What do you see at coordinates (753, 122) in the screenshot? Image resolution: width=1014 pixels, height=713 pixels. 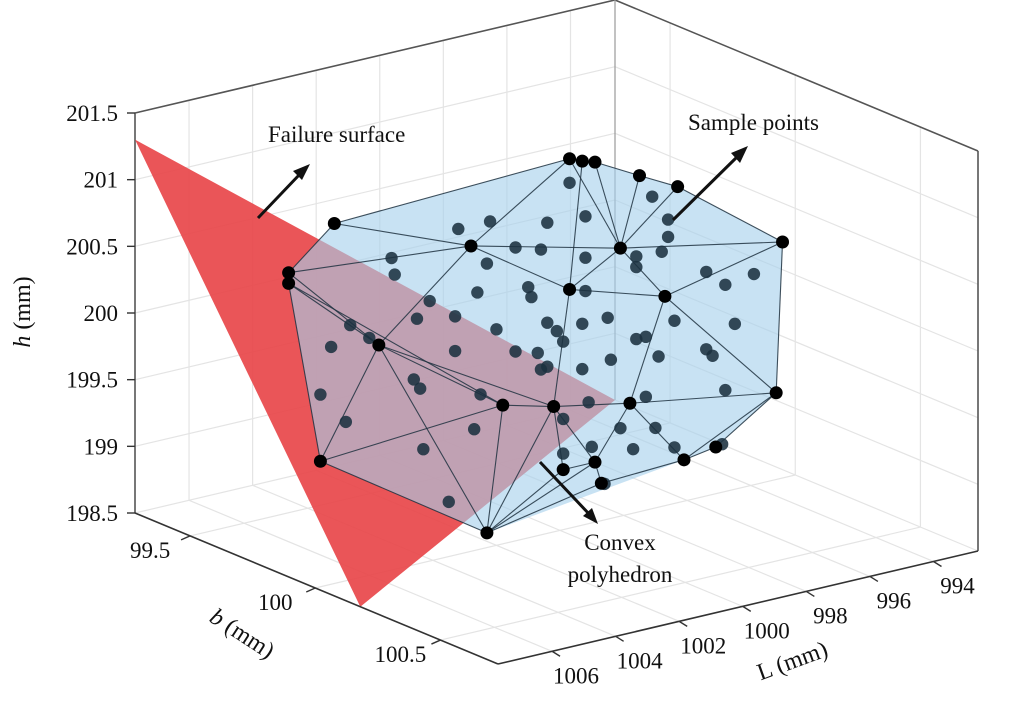 I see `sample-points-label: Sample points` at bounding box center [753, 122].